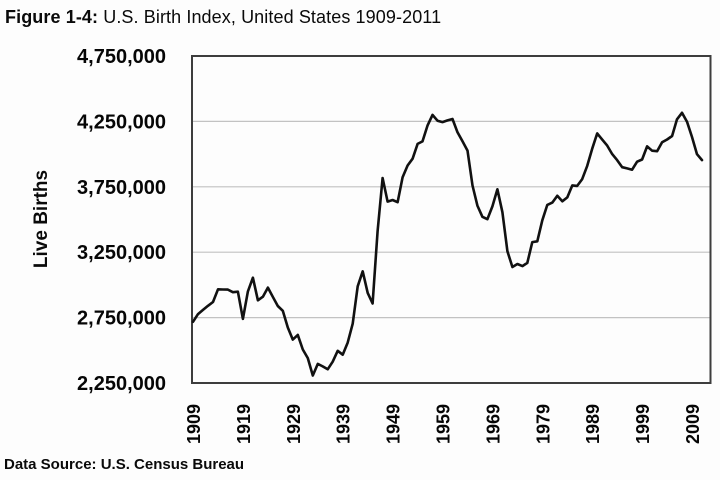 The width and height of the screenshot is (720, 480). I want to click on y-axis-tick-label: 3,750,000, so click(121, 188).